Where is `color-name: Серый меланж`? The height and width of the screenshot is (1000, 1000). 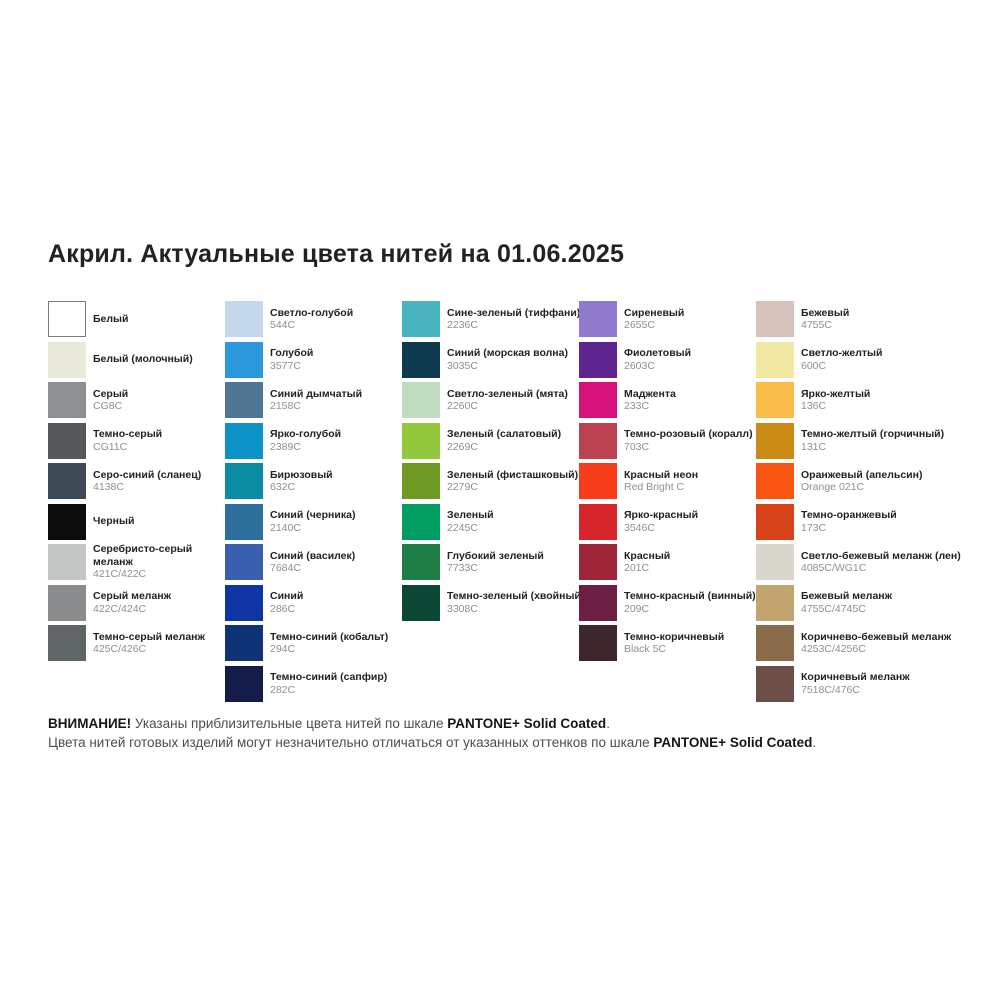
color-name: Серый меланж is located at coordinates (132, 596).